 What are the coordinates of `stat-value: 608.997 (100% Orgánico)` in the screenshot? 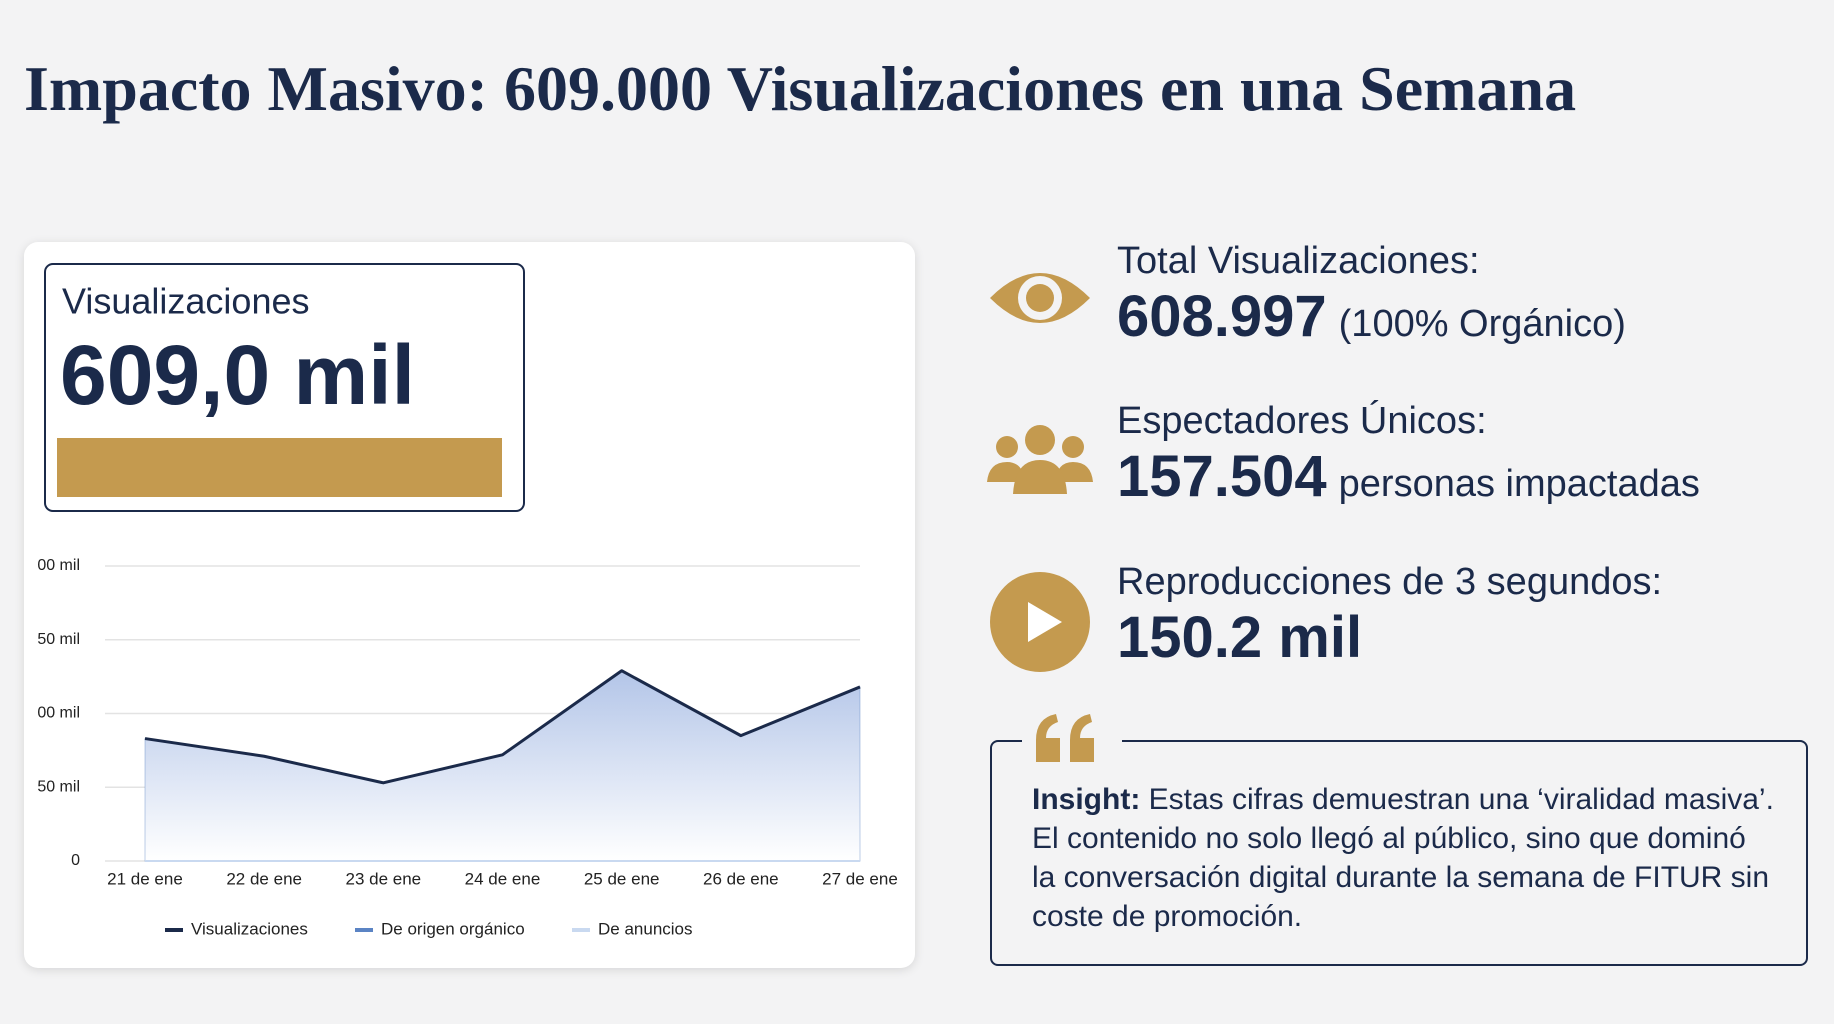 It's located at (1371, 316).